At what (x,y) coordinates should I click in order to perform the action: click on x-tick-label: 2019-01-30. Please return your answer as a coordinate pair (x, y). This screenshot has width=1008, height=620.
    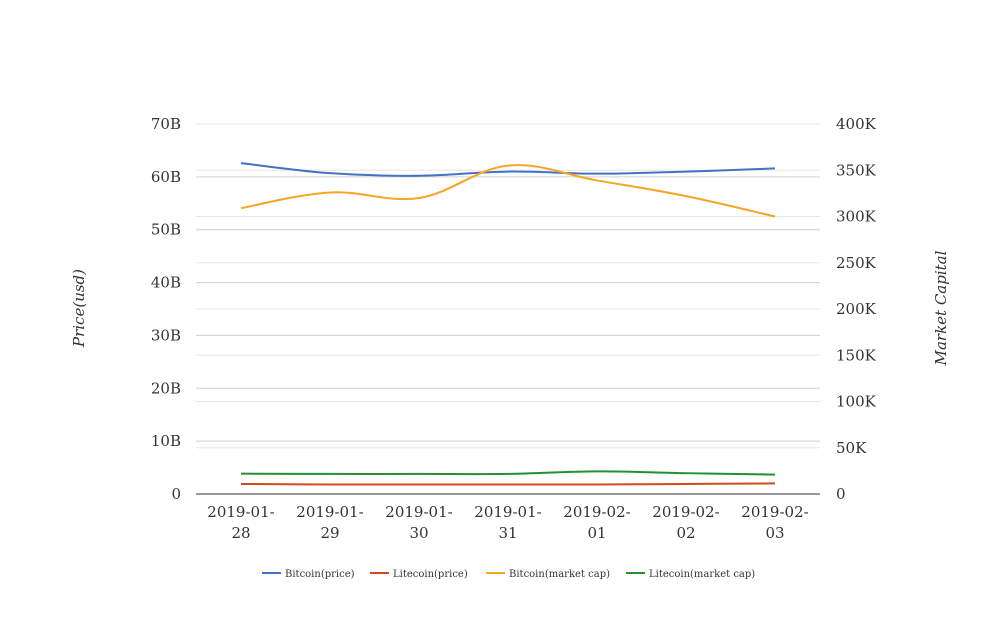
    Looking at the image, I should click on (418, 522).